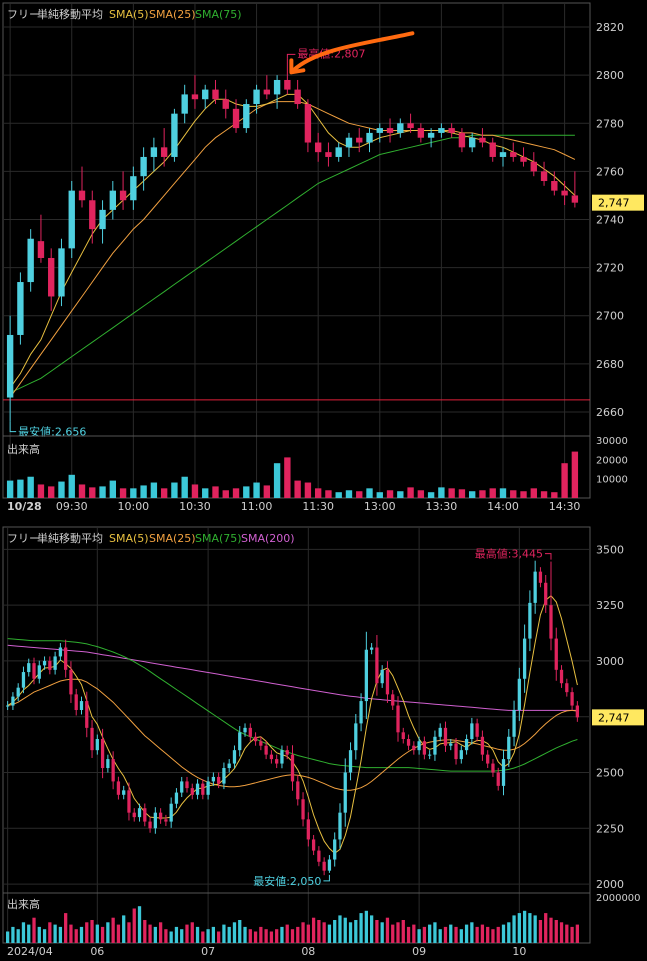  Describe the element at coordinates (291, 56) in the screenshot. I see `high-marker` at that location.